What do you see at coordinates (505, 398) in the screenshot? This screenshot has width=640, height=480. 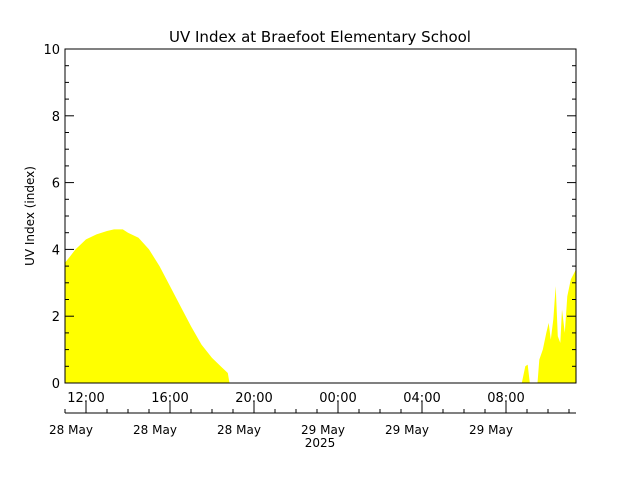 I see `x-tick-label: 08:00` at bounding box center [505, 398].